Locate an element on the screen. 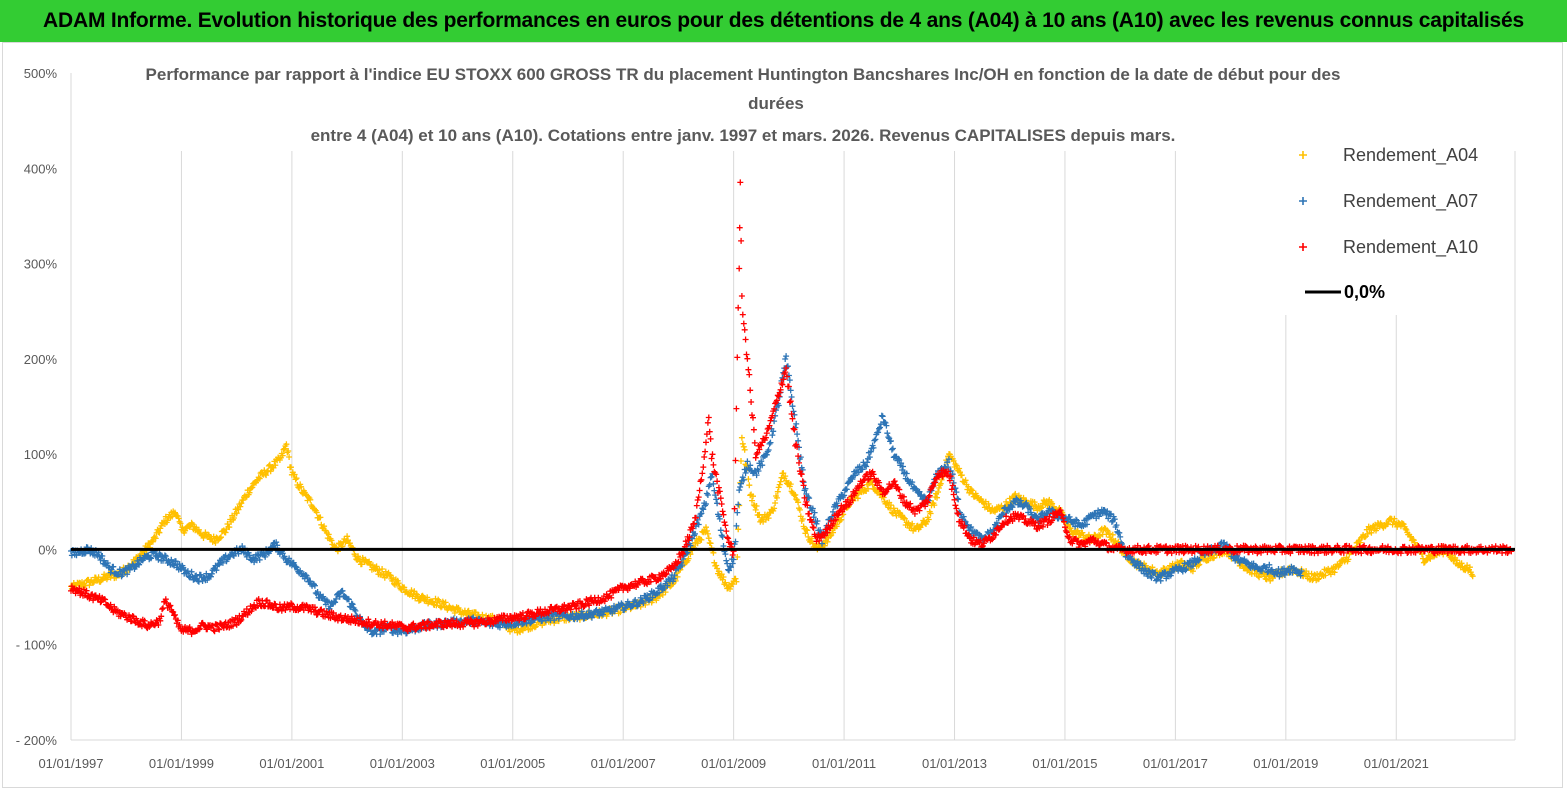 The height and width of the screenshot is (790, 1567). y-tick-label: 400% is located at coordinates (41, 168).